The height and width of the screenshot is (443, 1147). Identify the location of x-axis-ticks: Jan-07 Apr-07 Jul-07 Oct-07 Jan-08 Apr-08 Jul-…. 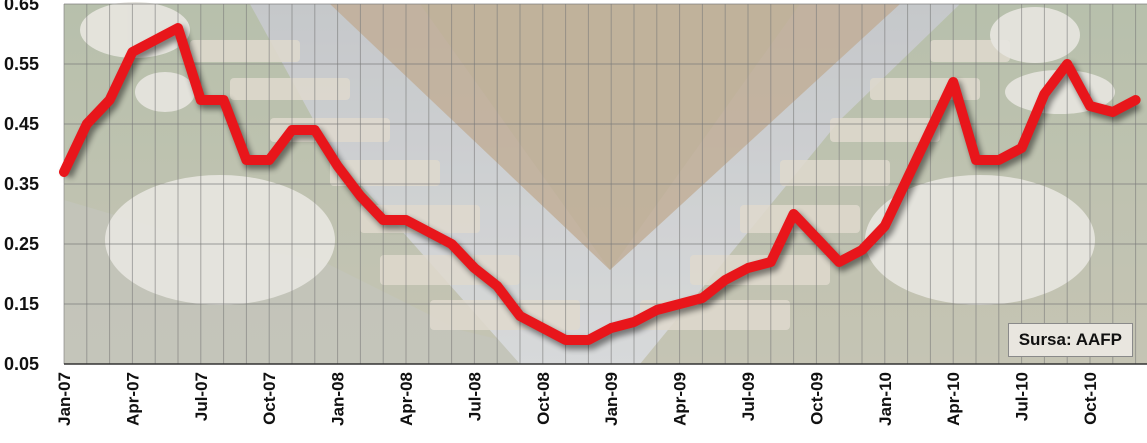
(577, 399).